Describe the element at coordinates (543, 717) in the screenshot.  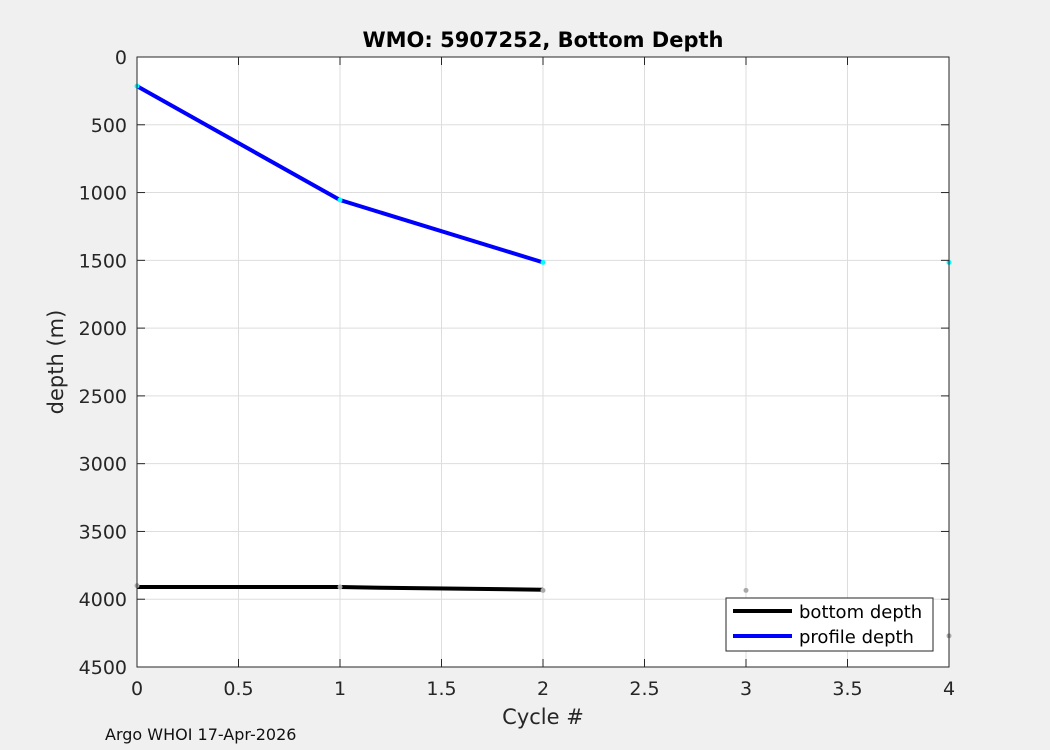
I see `x-axis-label: Cycle #` at that location.